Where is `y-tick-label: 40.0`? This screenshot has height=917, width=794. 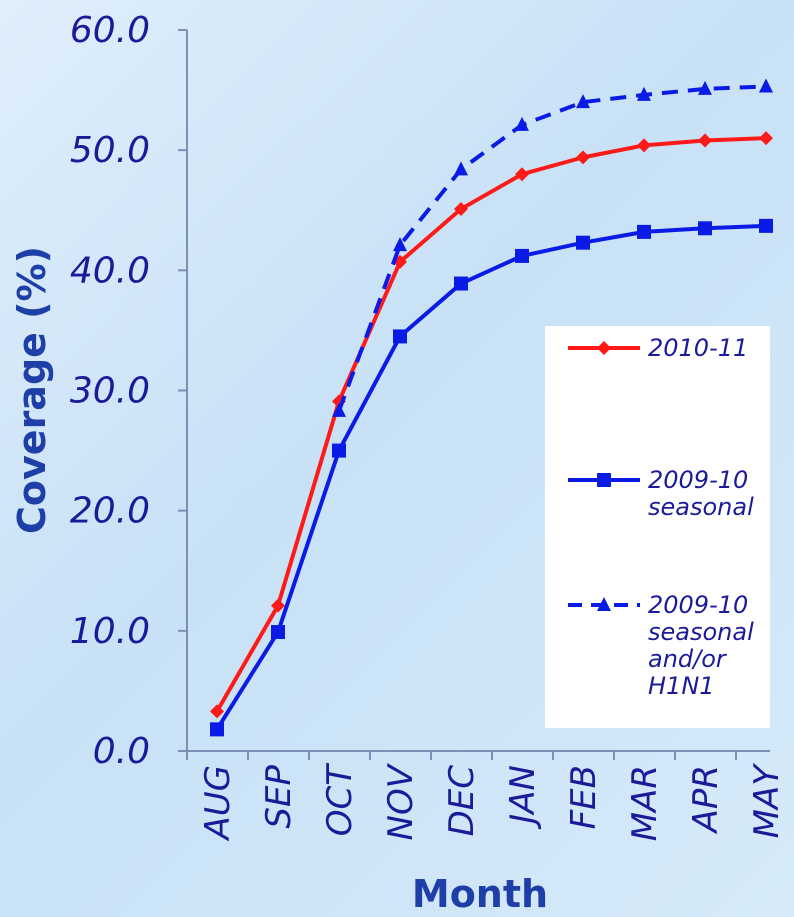
y-tick-label: 40.0 is located at coordinates (110, 270).